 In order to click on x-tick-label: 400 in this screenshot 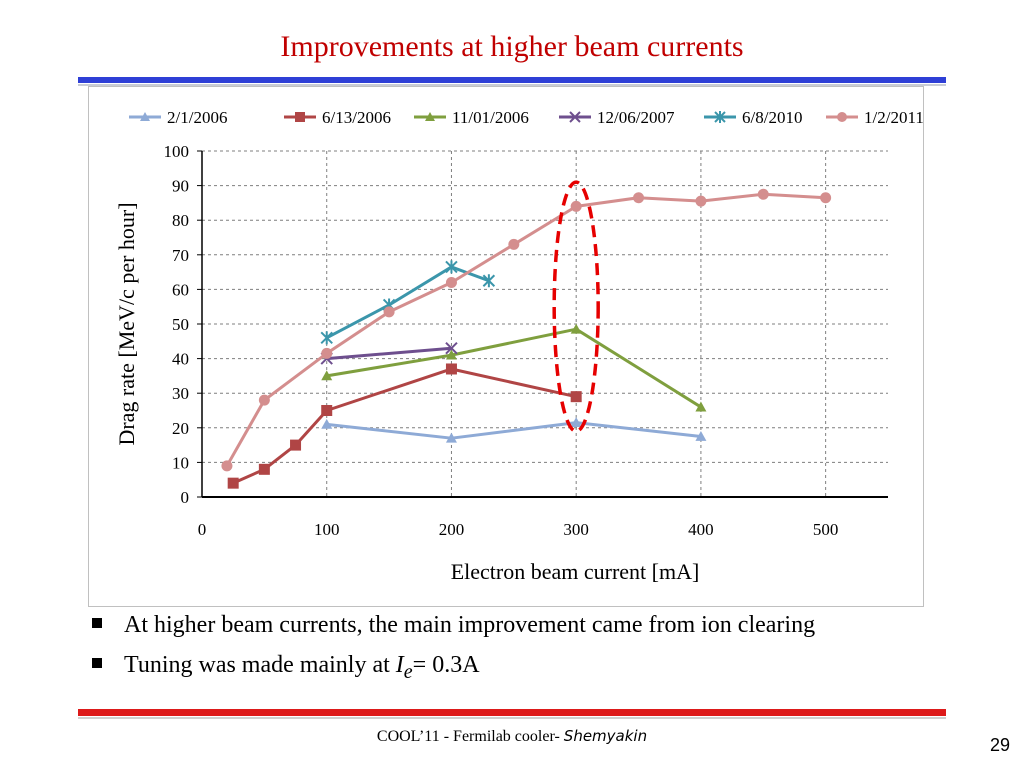, I will do `click(701, 529)`.